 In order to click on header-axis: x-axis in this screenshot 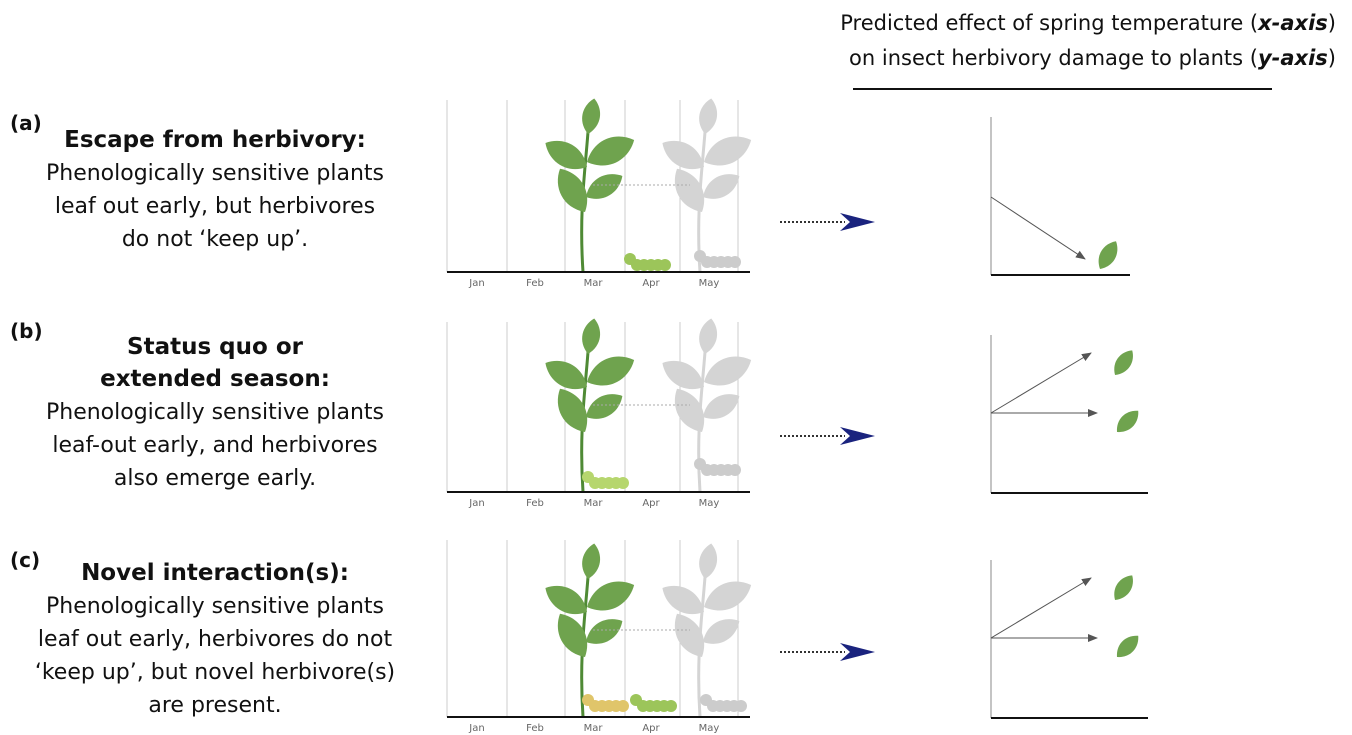, I will do `click(1292, 23)`.